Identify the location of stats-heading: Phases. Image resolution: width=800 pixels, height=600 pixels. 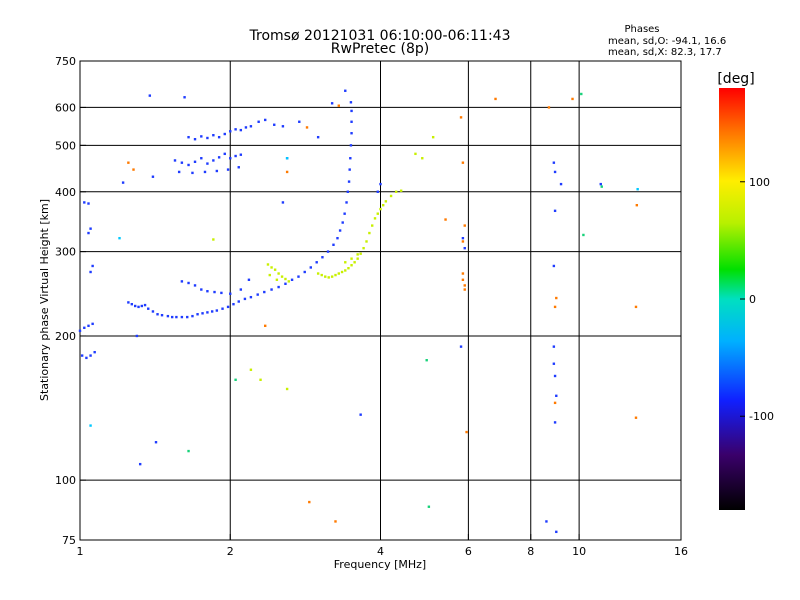
(641, 29).